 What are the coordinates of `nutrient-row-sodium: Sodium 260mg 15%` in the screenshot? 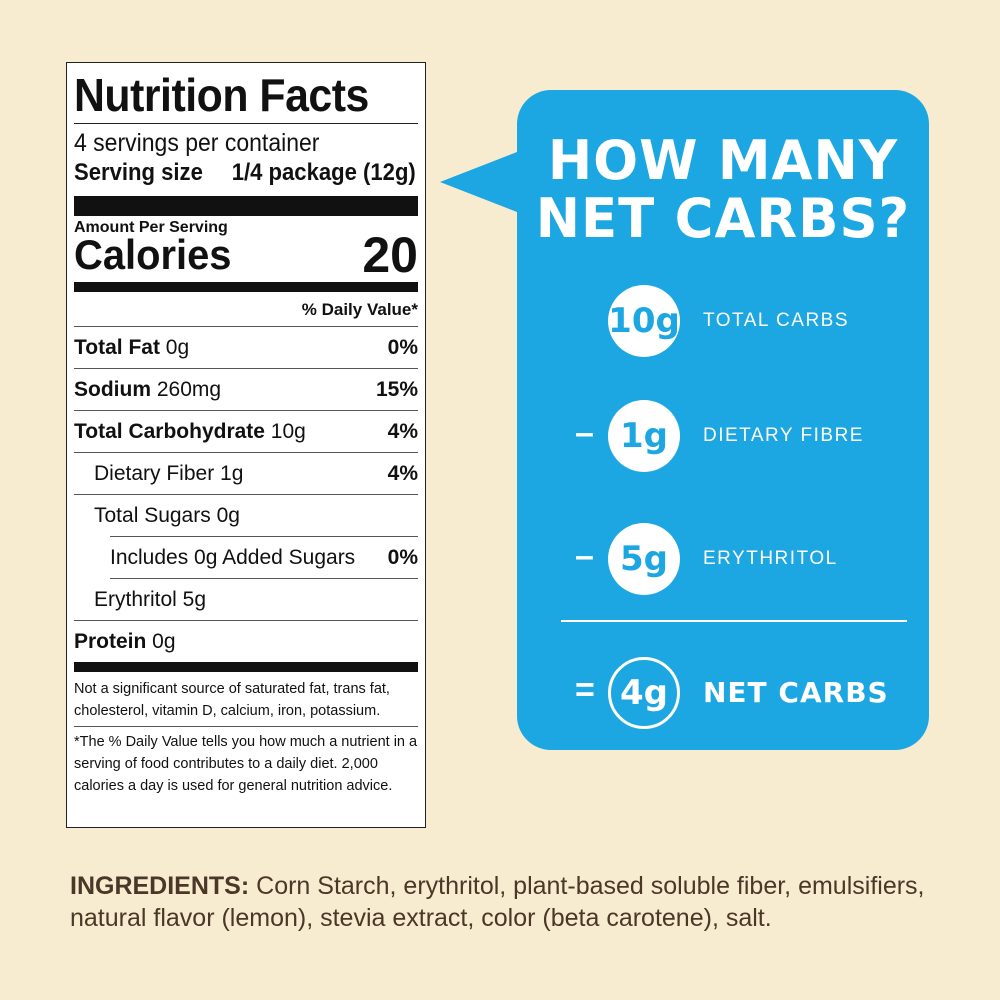 It's located at (246, 390).